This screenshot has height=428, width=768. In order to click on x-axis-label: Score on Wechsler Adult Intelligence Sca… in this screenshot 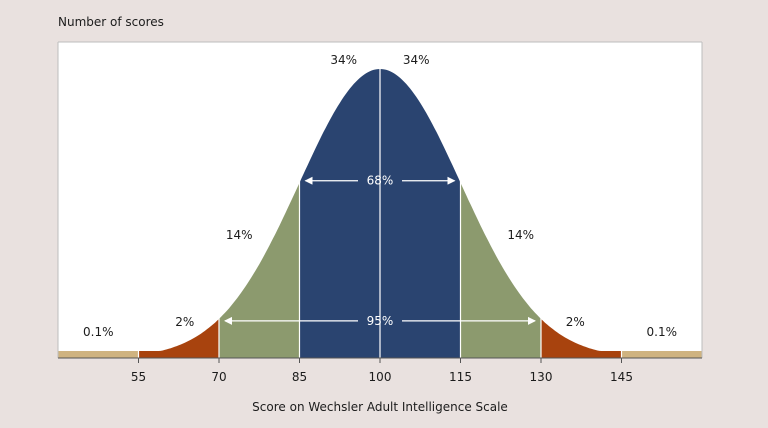, I will do `click(380, 407)`.